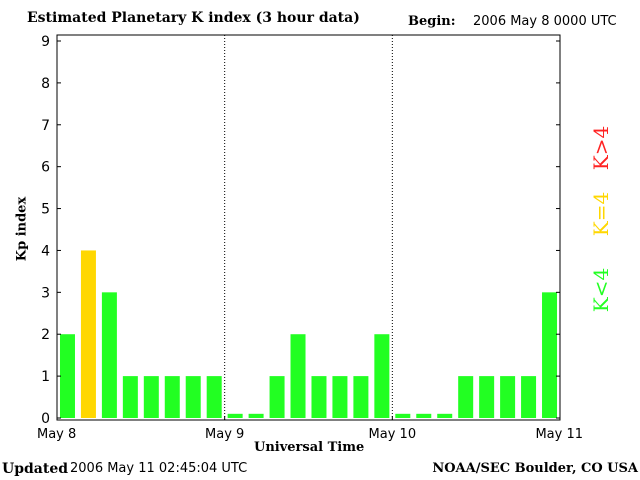  What do you see at coordinates (45, 293) in the screenshot?
I see `y-tick-label: 3` at bounding box center [45, 293].